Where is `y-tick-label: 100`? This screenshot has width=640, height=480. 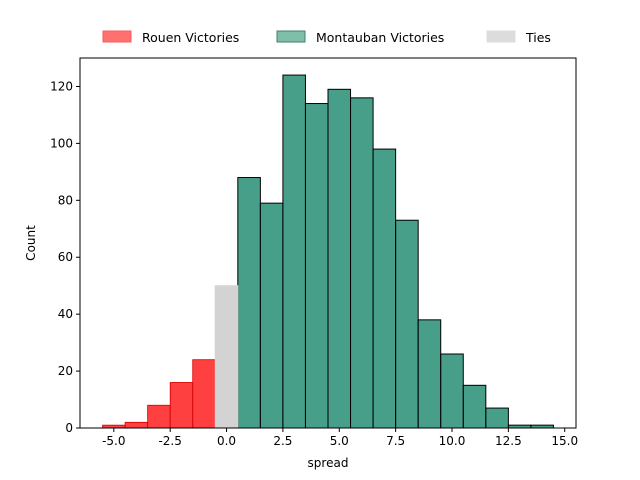 y-tick-label: 100 is located at coordinates (61, 143).